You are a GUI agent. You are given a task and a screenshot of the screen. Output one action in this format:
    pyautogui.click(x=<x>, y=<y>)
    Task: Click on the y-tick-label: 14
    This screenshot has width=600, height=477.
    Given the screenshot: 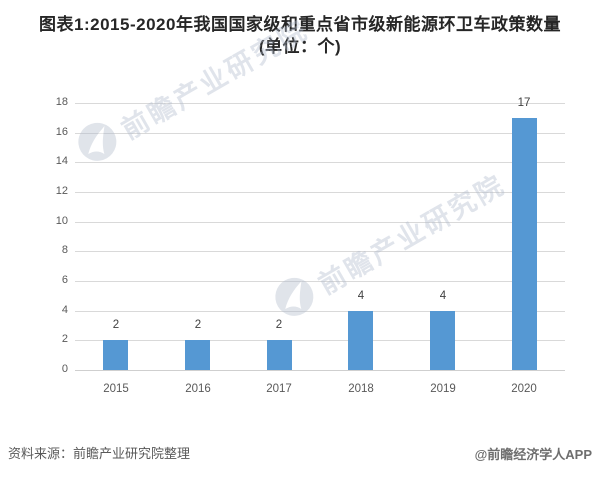 What is the action you would take?
    pyautogui.click(x=61, y=161)
    